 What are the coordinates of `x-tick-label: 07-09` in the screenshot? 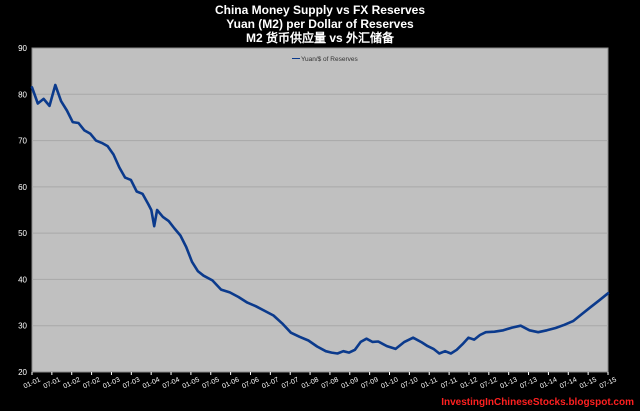 It's located at (369, 383).